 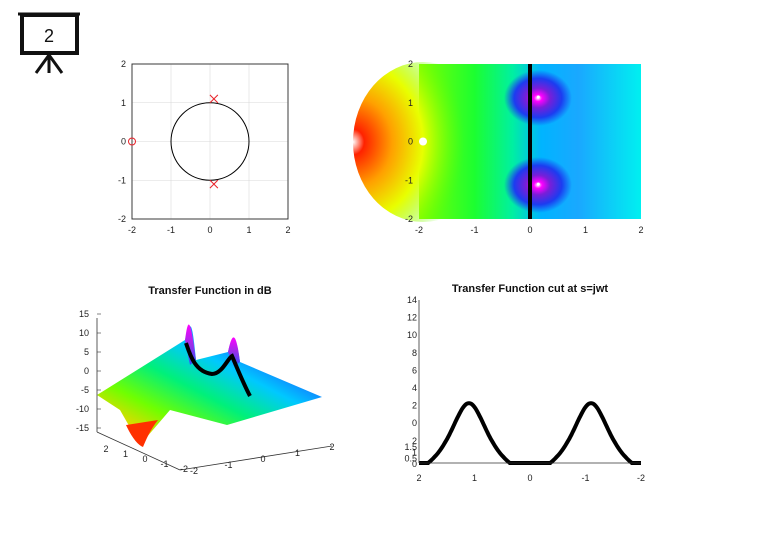 I want to click on z-tick-label: -15, so click(x=82, y=428).